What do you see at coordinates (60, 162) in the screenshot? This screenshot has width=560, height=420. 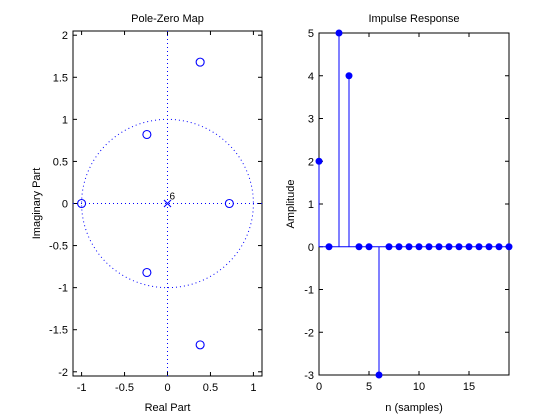 I see `pole-zero-y-tick-label: 0.5` at bounding box center [60, 162].